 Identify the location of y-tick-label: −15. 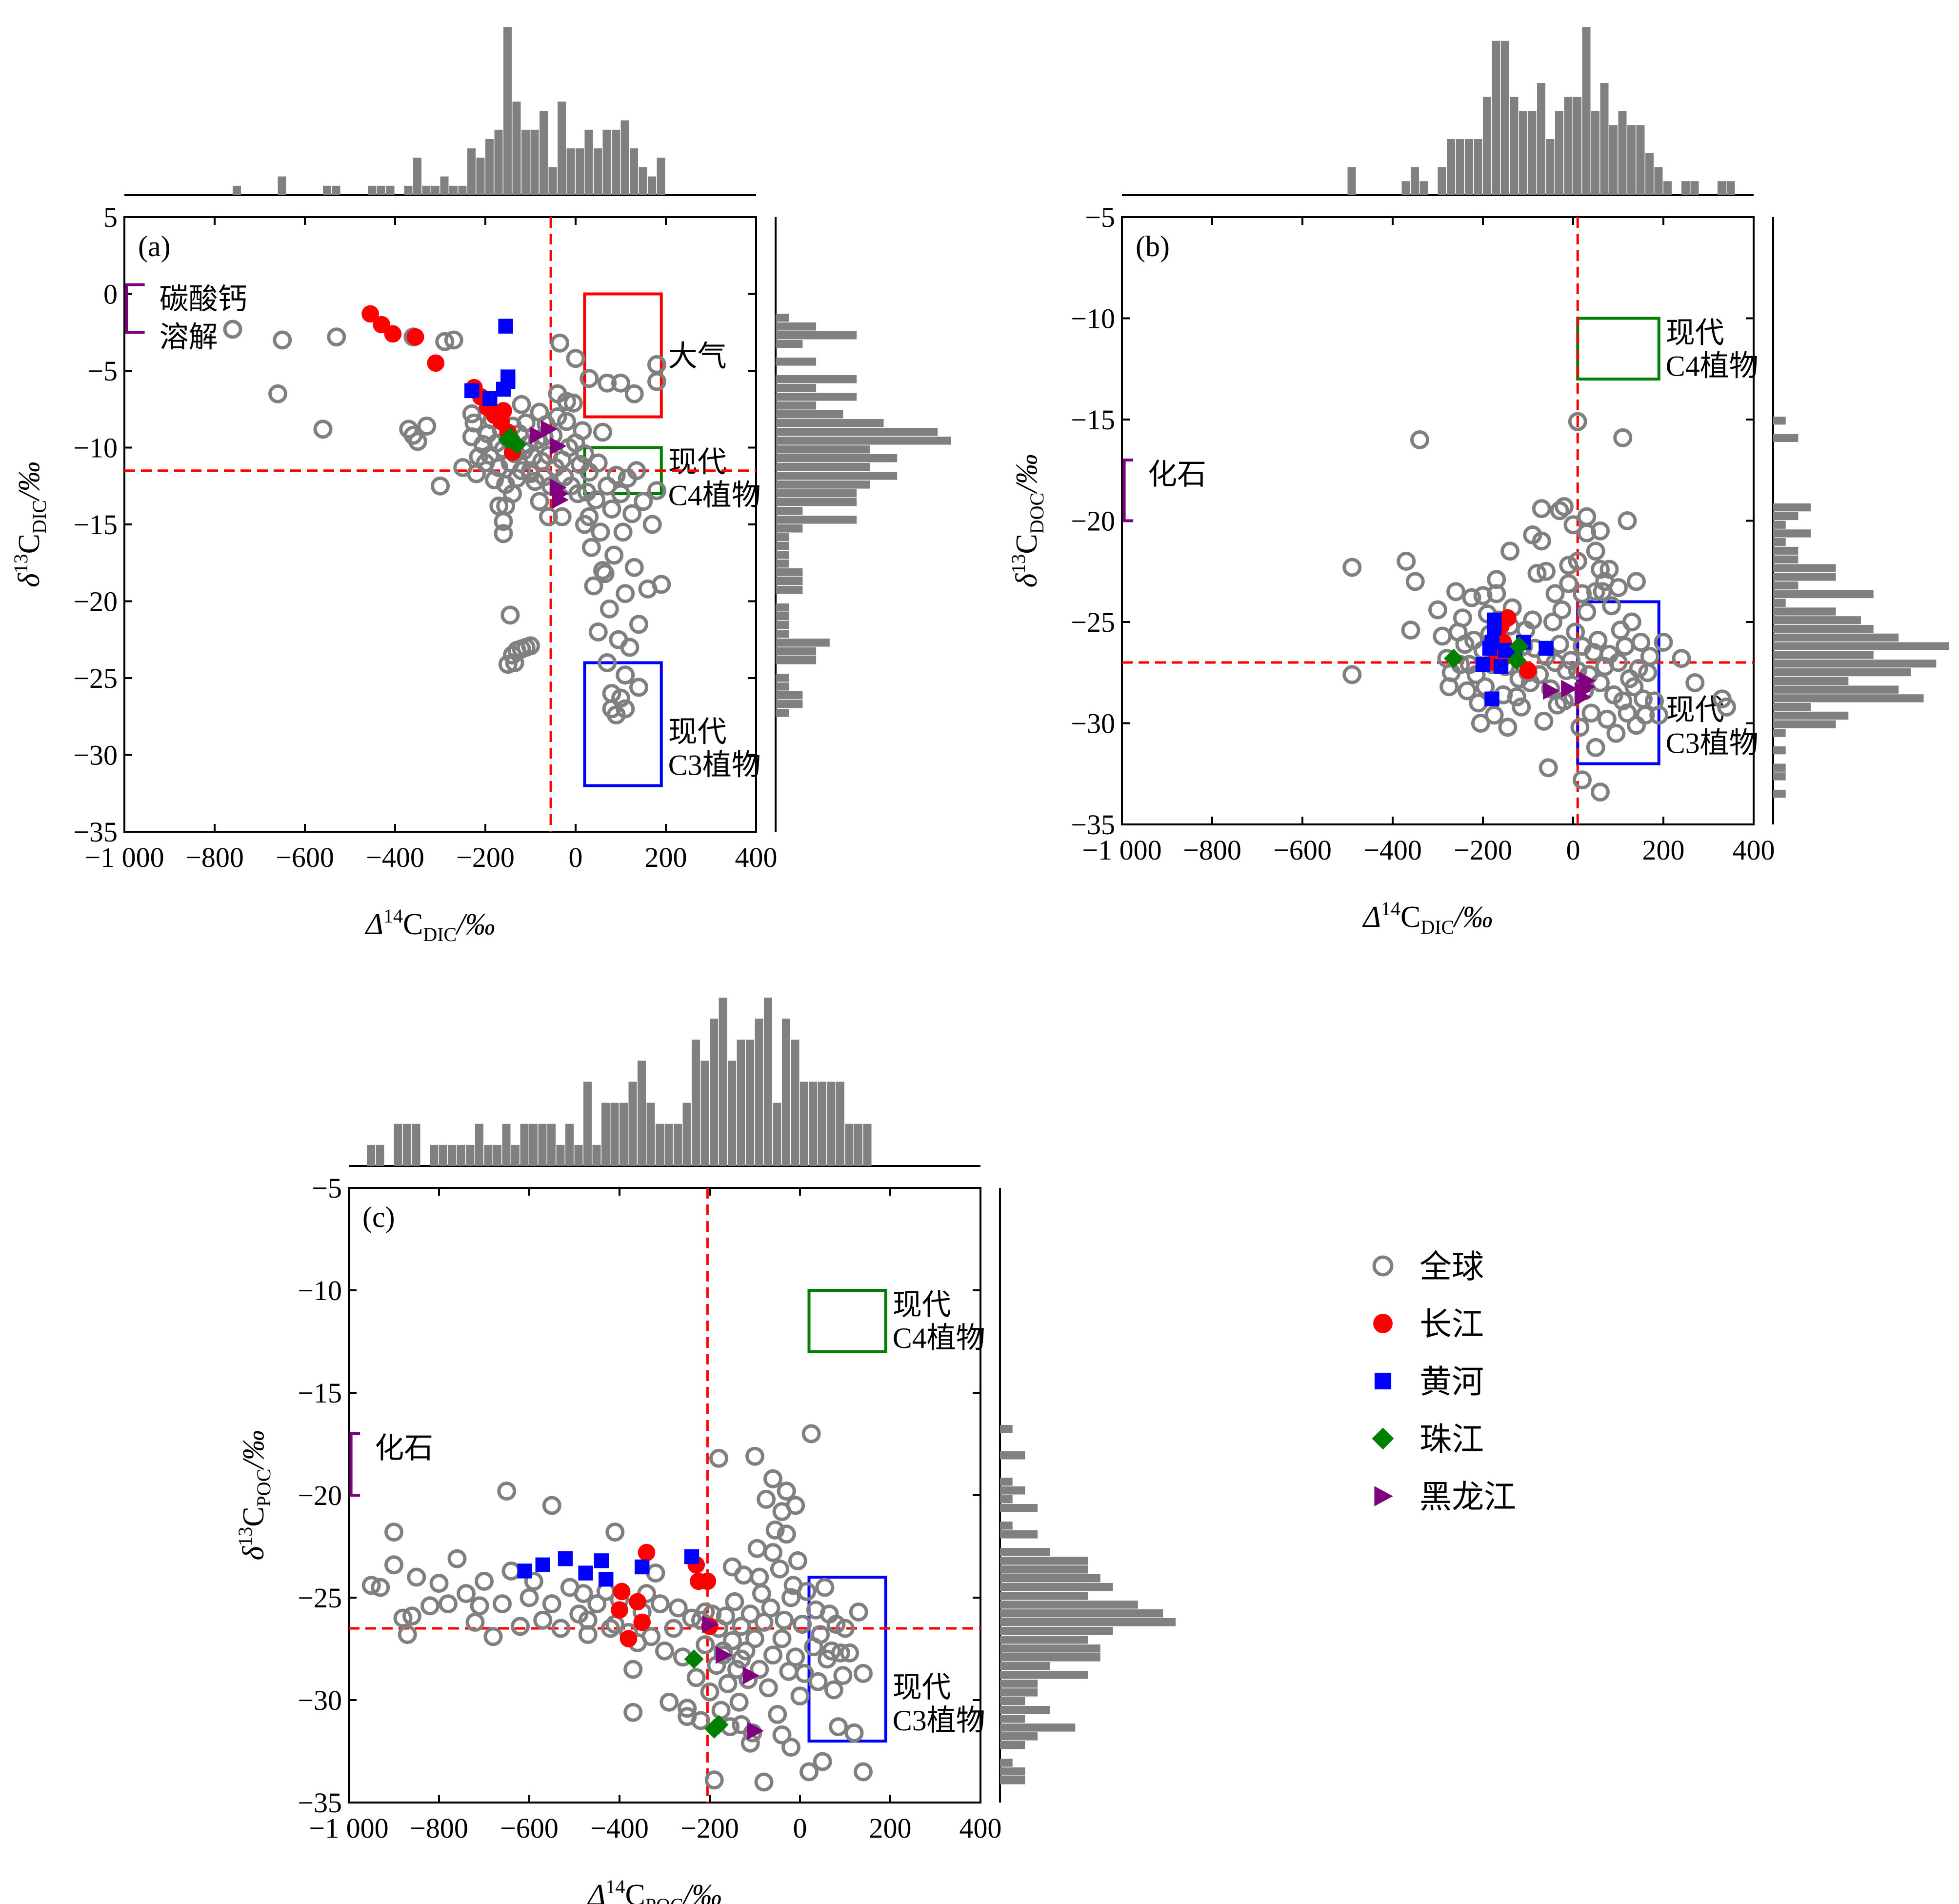
(1093, 420).